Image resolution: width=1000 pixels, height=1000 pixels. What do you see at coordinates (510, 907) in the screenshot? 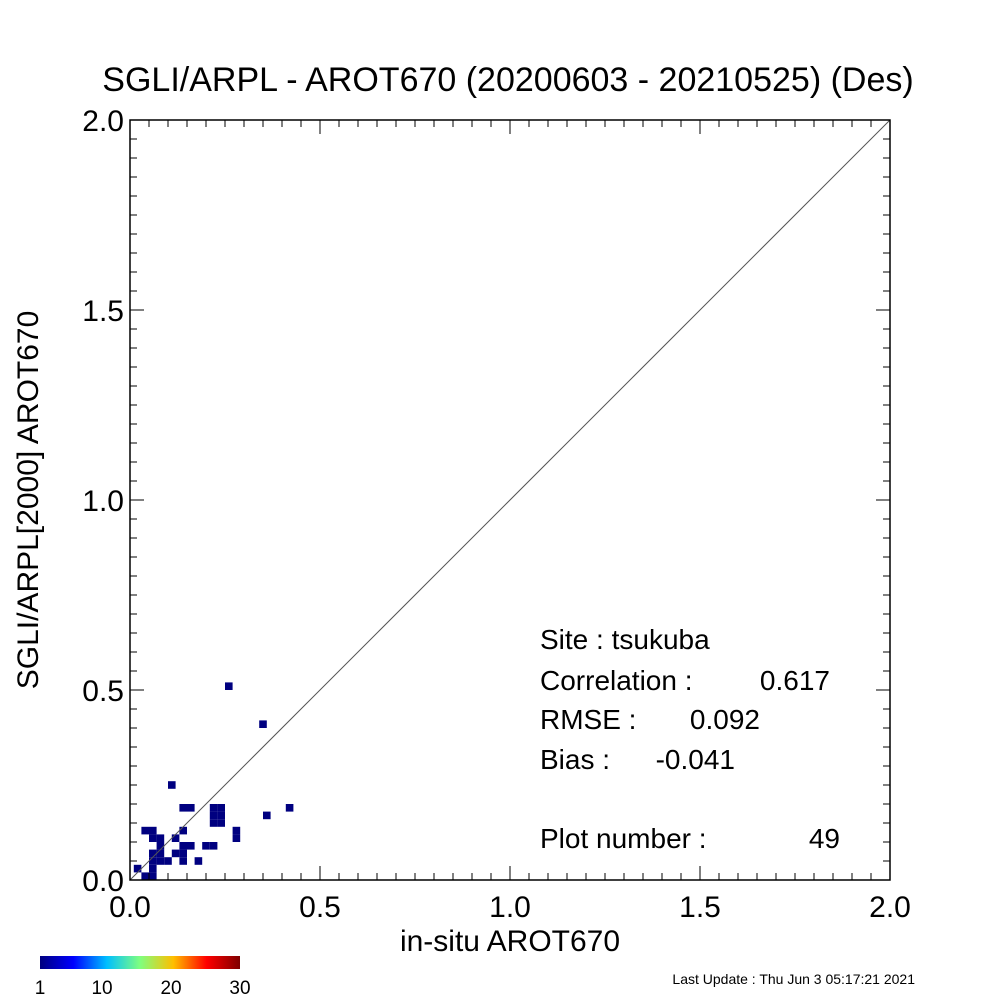
I see `x-tick-label: 1.0` at bounding box center [510, 907].